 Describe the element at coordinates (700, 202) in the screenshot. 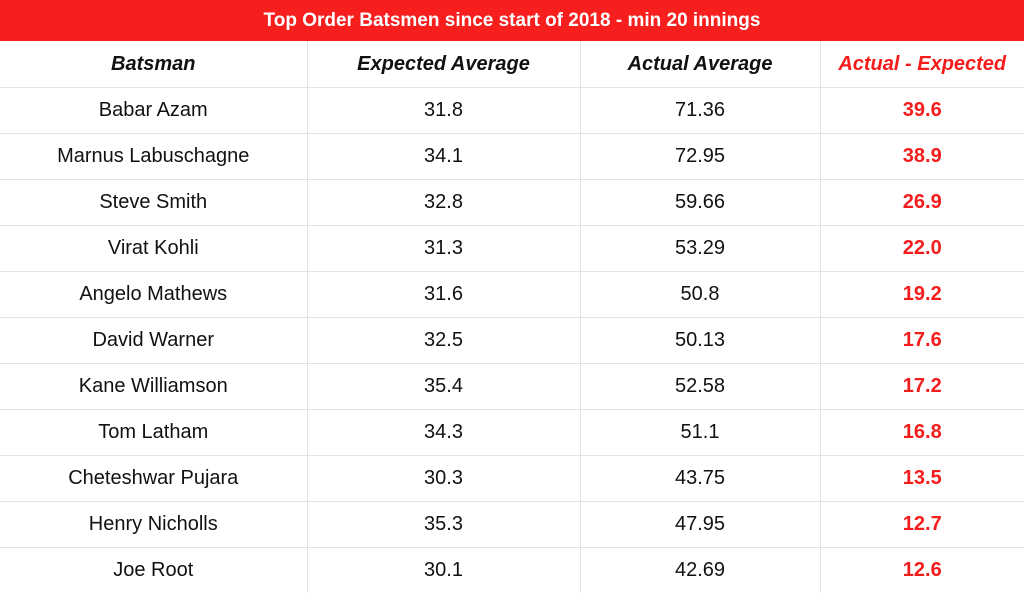

I see `table-cell: 59.66` at that location.